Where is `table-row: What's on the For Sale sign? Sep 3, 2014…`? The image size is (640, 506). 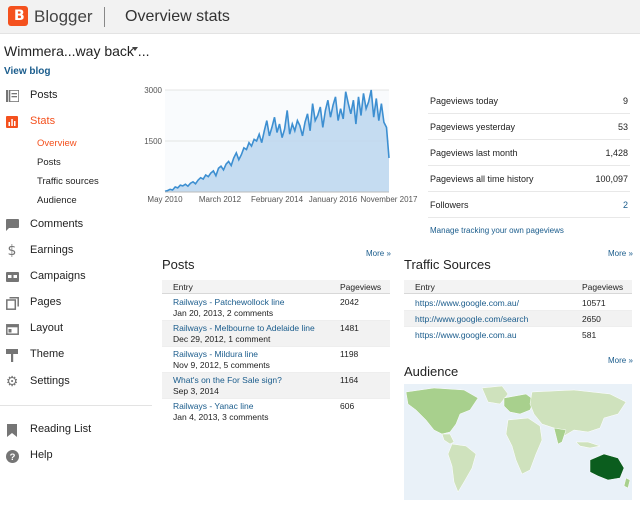 table-row: What's on the For Sale sign? Sep 3, 2014… is located at coordinates (276, 386).